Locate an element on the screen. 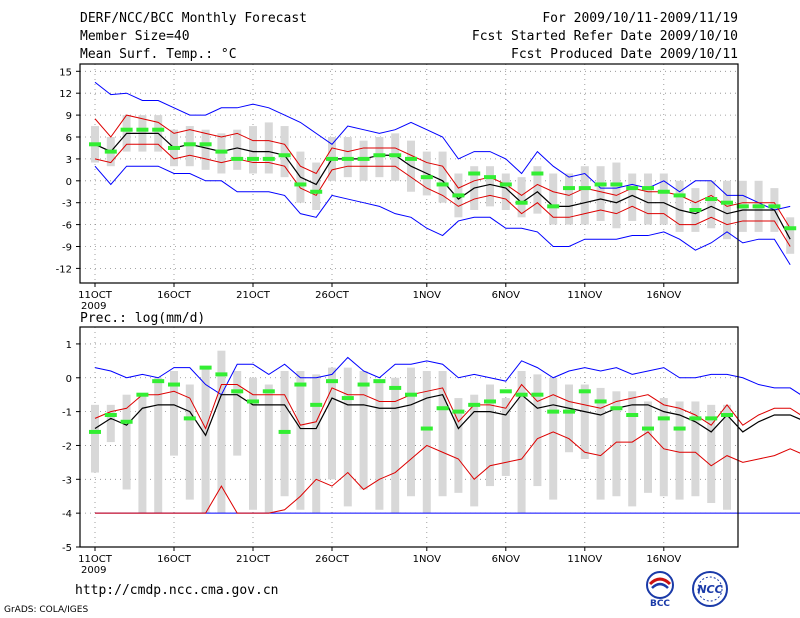 The height and width of the screenshot is (618, 800). temp-xtick-label: 11OCT is located at coordinates (95, 295).